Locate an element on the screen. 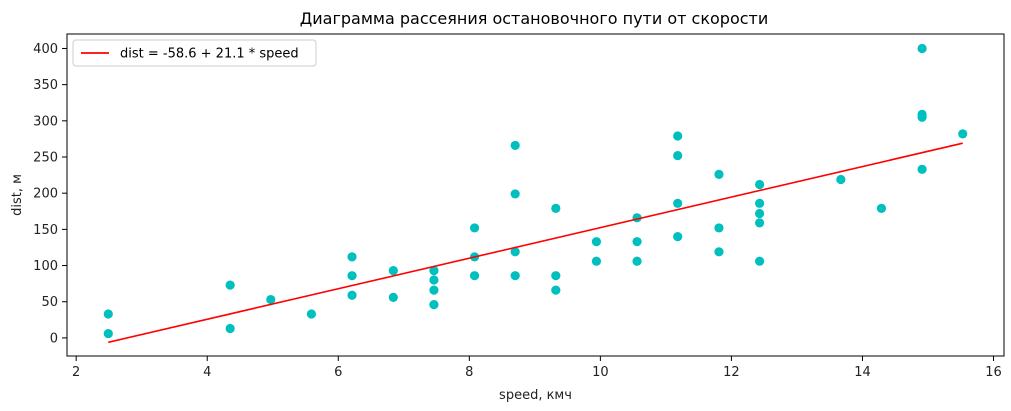 The width and height of the screenshot is (1011, 411). y-tick-label: 350 is located at coordinates (45, 85).